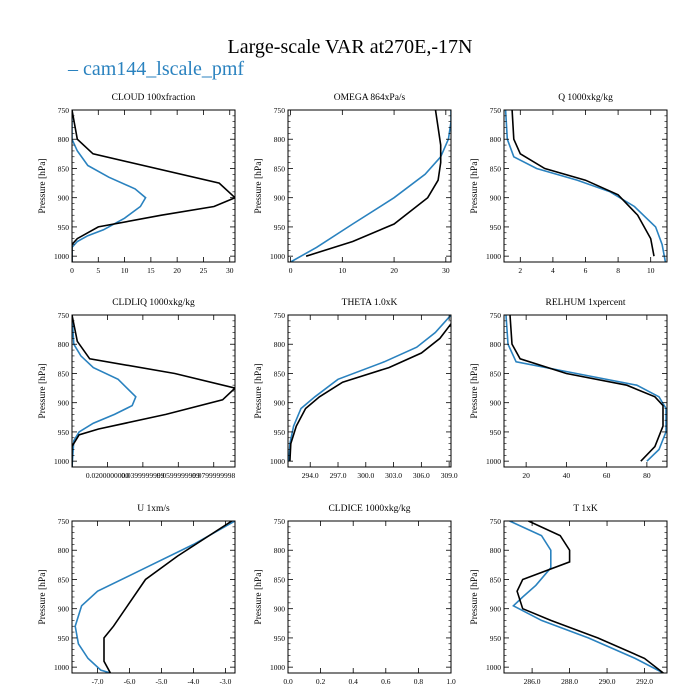  Describe the element at coordinates (350, 47) in the screenshot. I see `figure-title: Large-scale VAR at270E,-17N` at that location.